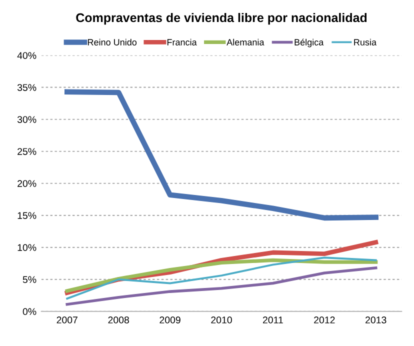 This screenshot has width=414, height=346. I want to click on x-tick-label: 2013, so click(376, 320).